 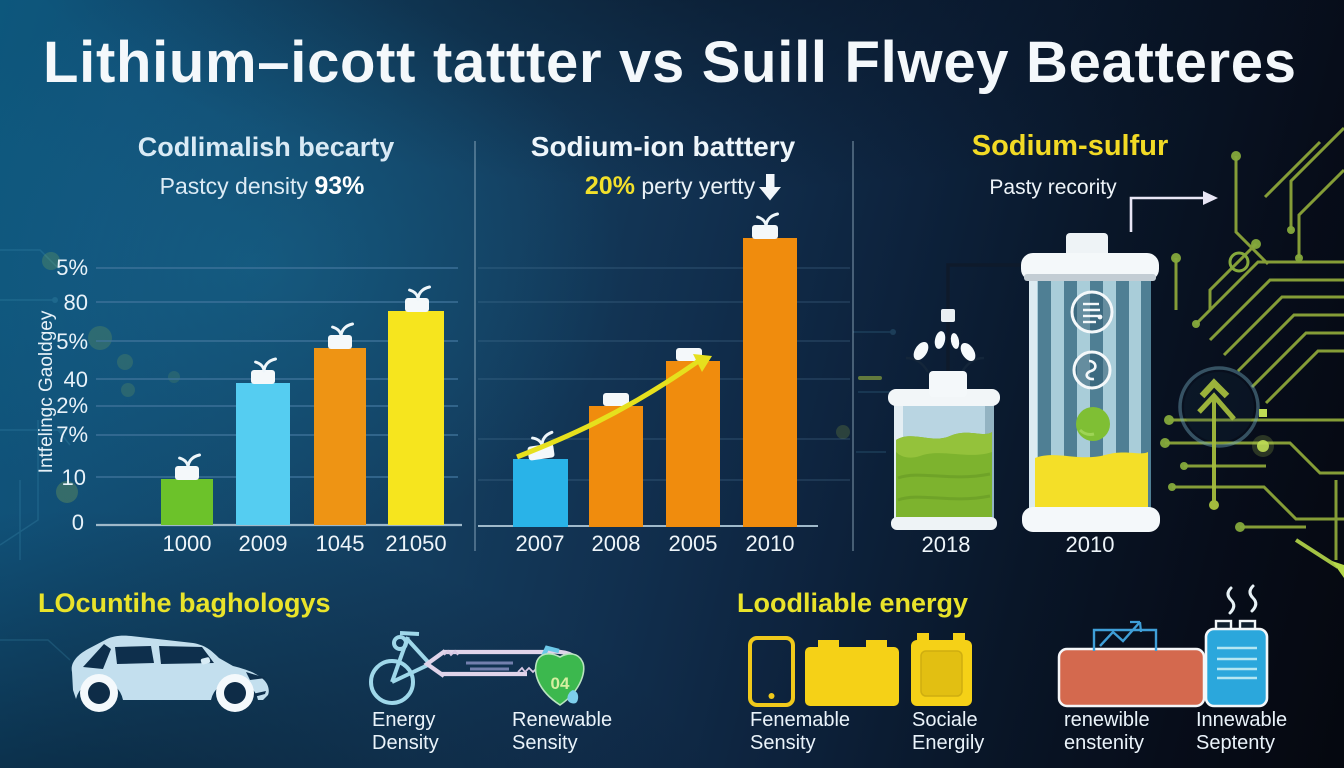 What do you see at coordinates (74, 477) in the screenshot?
I see `svg-text: 10` at bounding box center [74, 477].